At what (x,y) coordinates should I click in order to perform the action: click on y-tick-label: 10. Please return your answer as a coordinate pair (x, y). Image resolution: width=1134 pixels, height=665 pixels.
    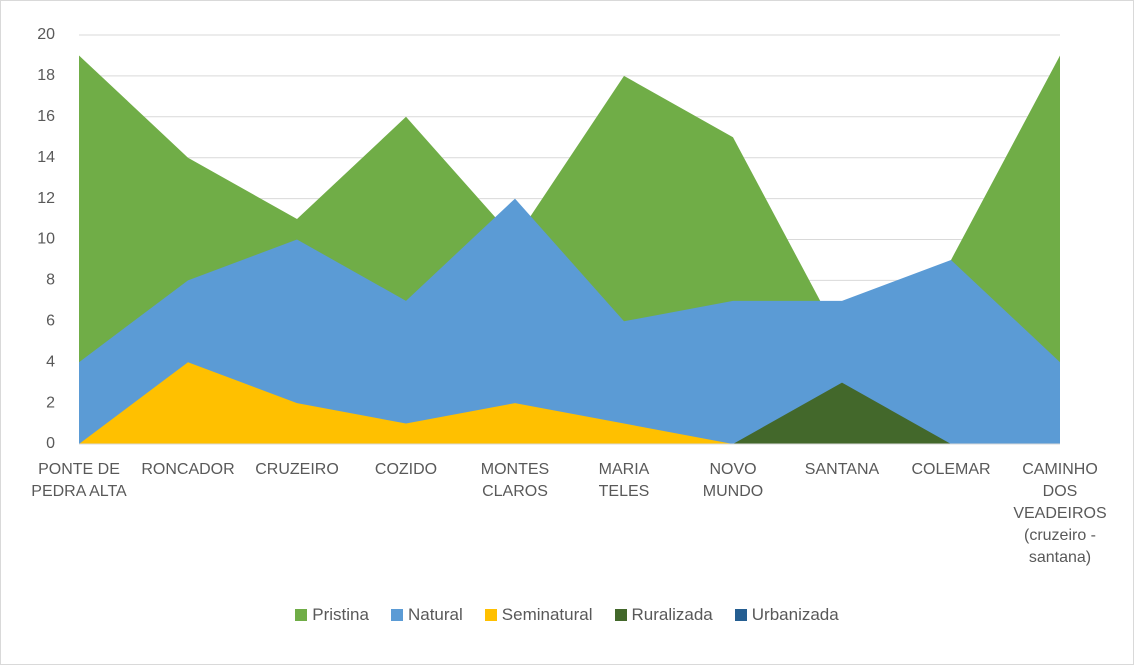
    Looking at the image, I should click on (46, 239).